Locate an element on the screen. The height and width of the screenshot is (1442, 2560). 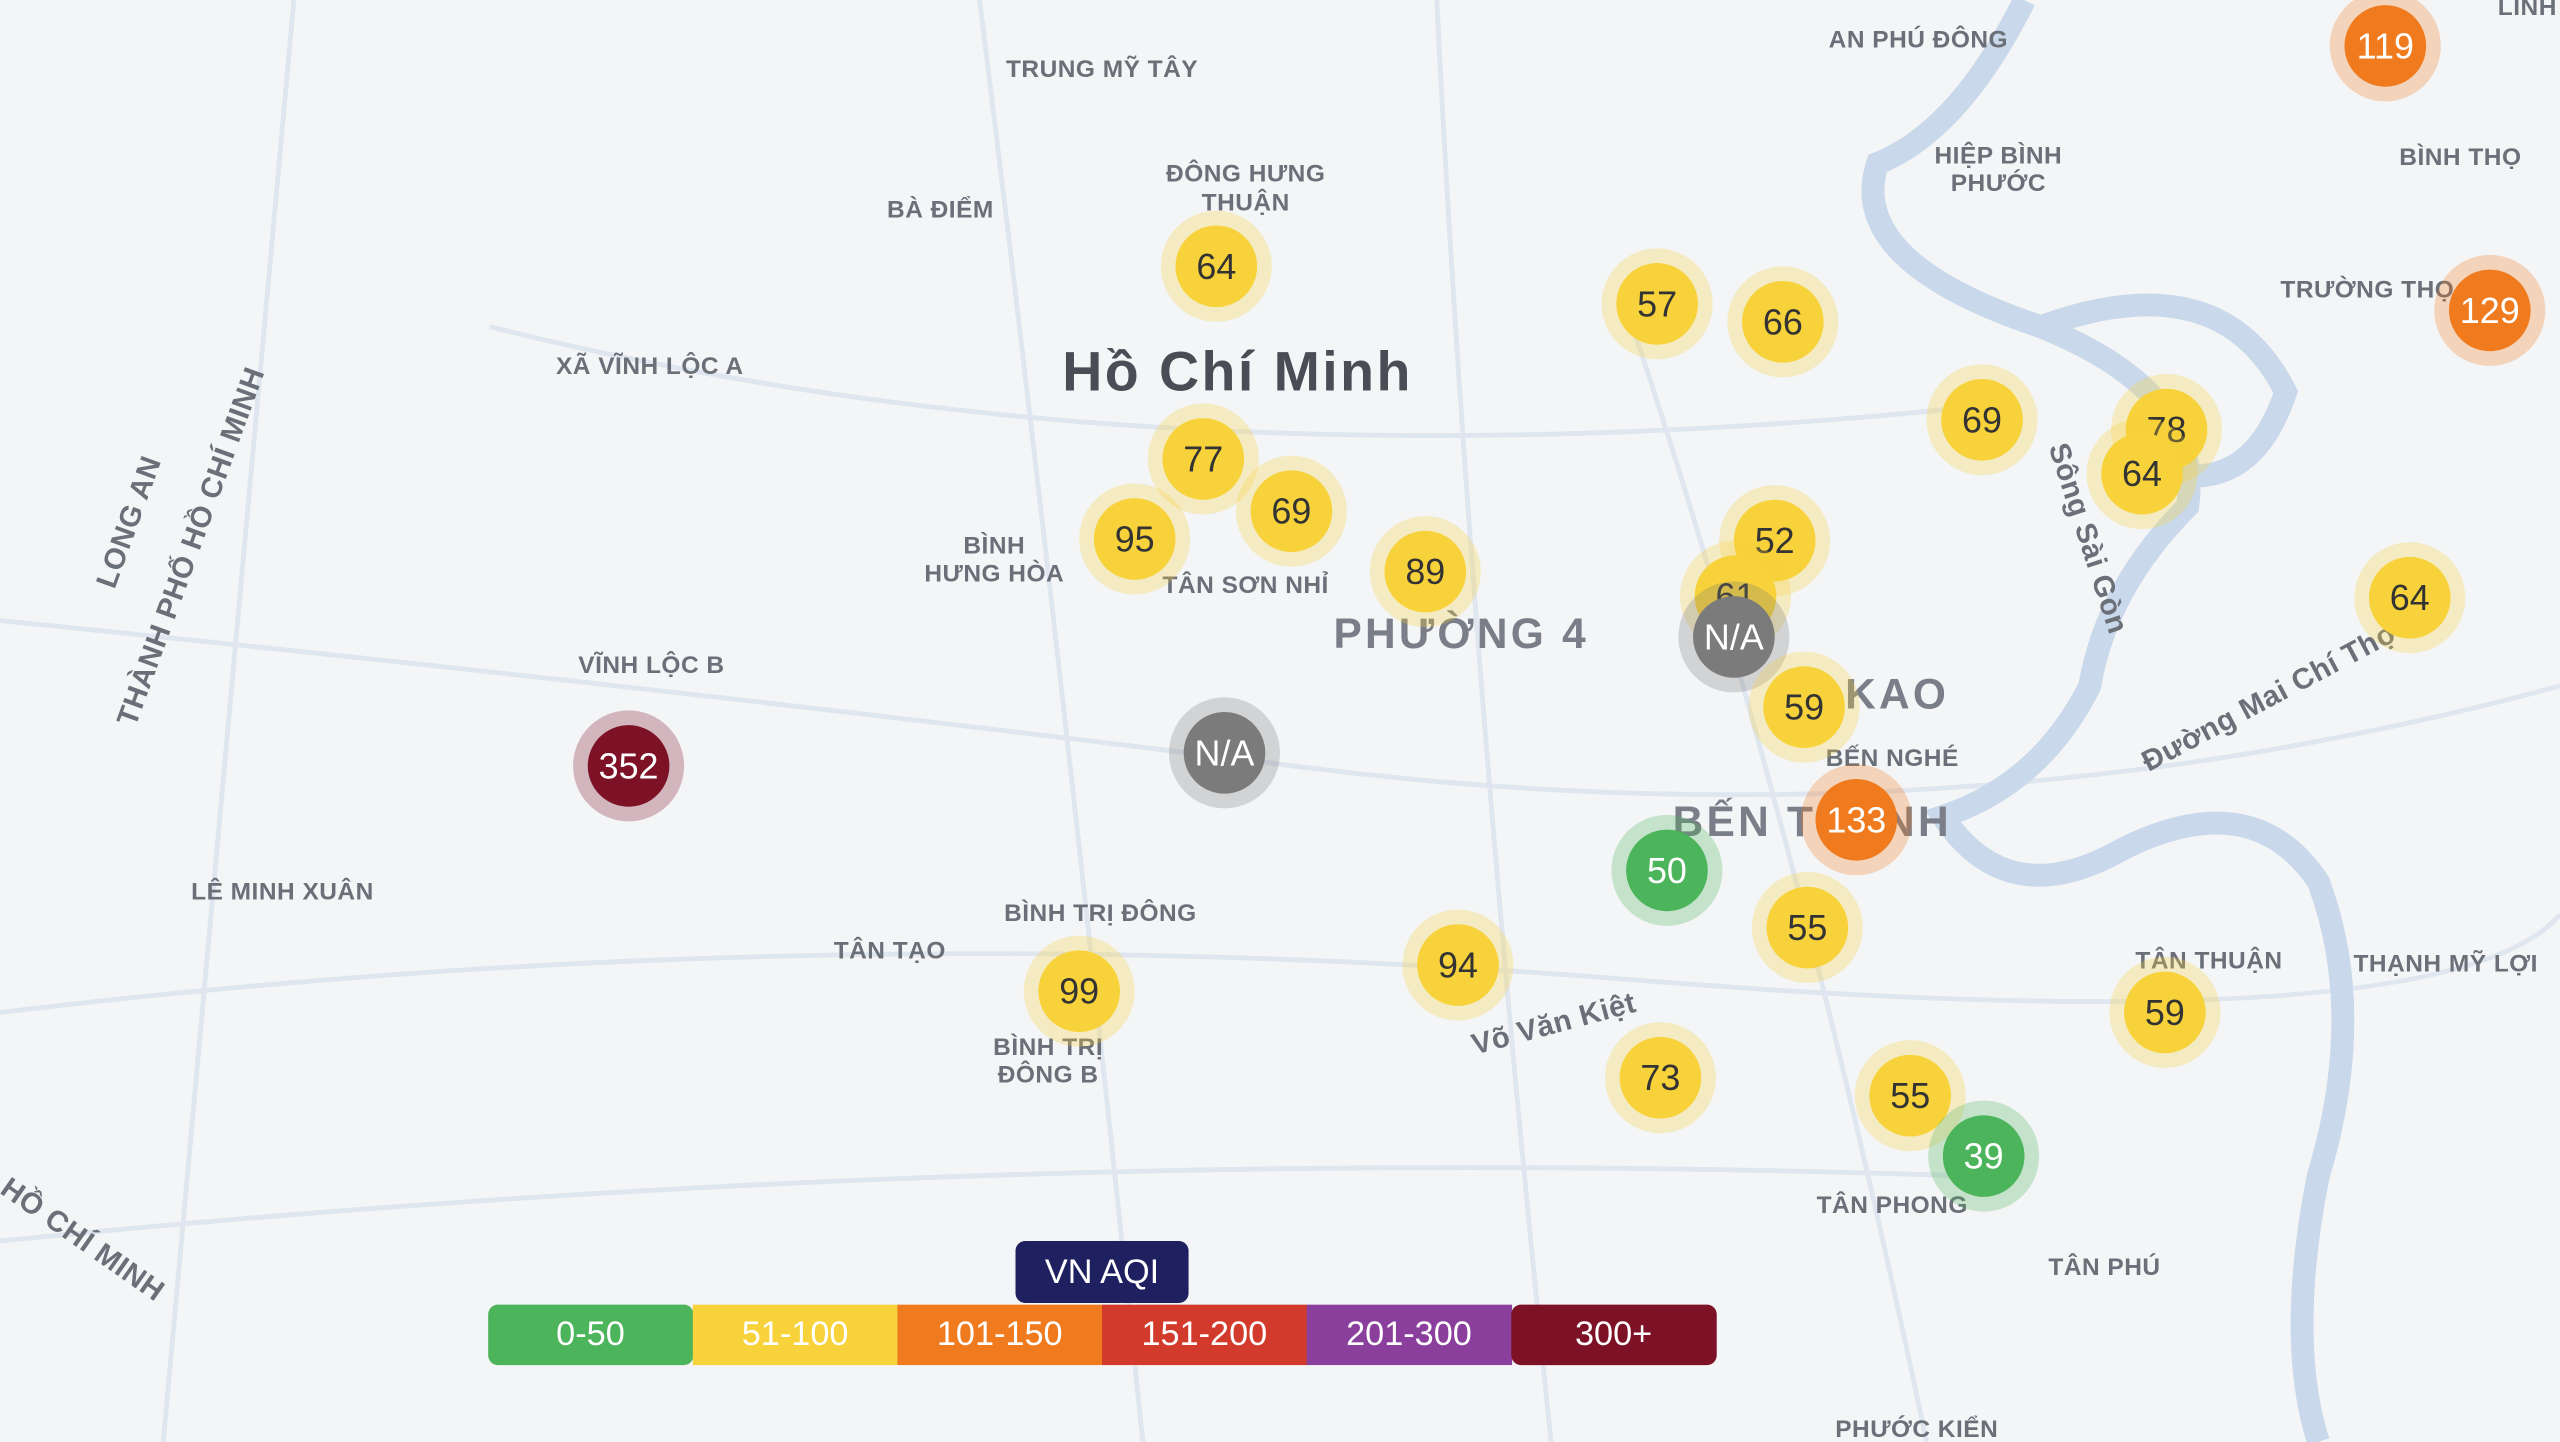
station-marker: 66 is located at coordinates (1783, 322).